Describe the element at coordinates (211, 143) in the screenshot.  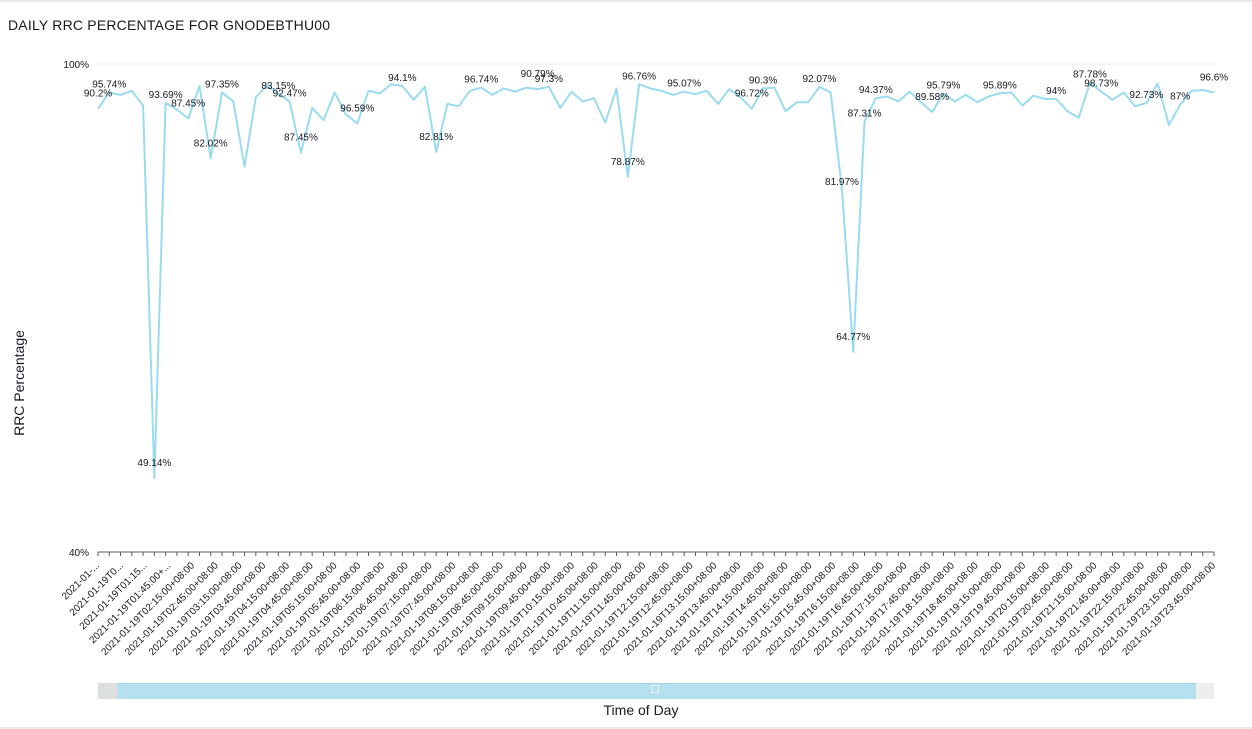
I see `data-label: 82.02%` at that location.